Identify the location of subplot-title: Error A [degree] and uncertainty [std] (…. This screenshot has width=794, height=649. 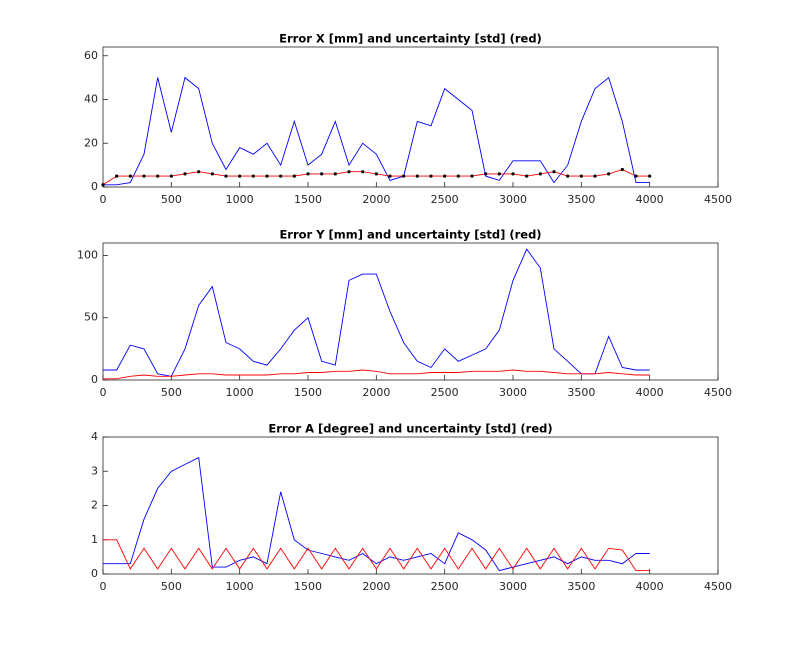
(410, 429).